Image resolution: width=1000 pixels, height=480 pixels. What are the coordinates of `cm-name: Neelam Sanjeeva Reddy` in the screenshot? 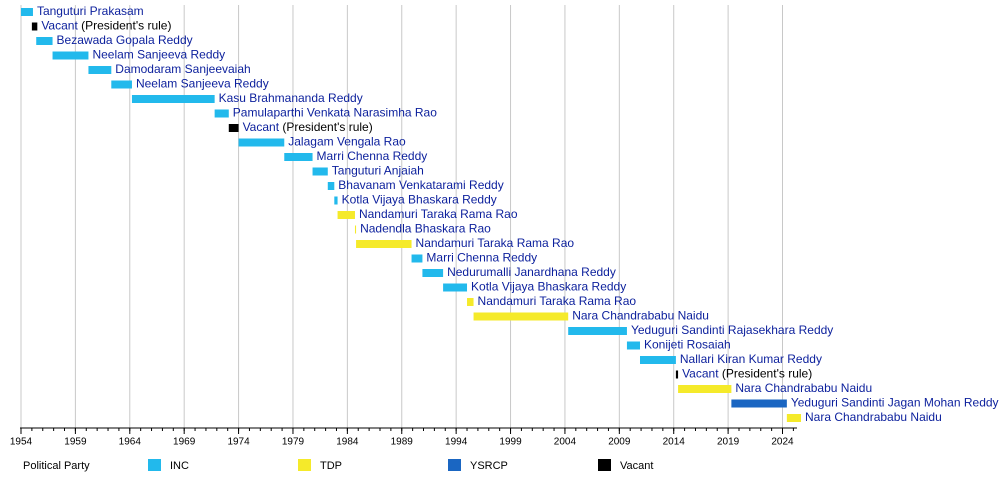 It's located at (202, 84).